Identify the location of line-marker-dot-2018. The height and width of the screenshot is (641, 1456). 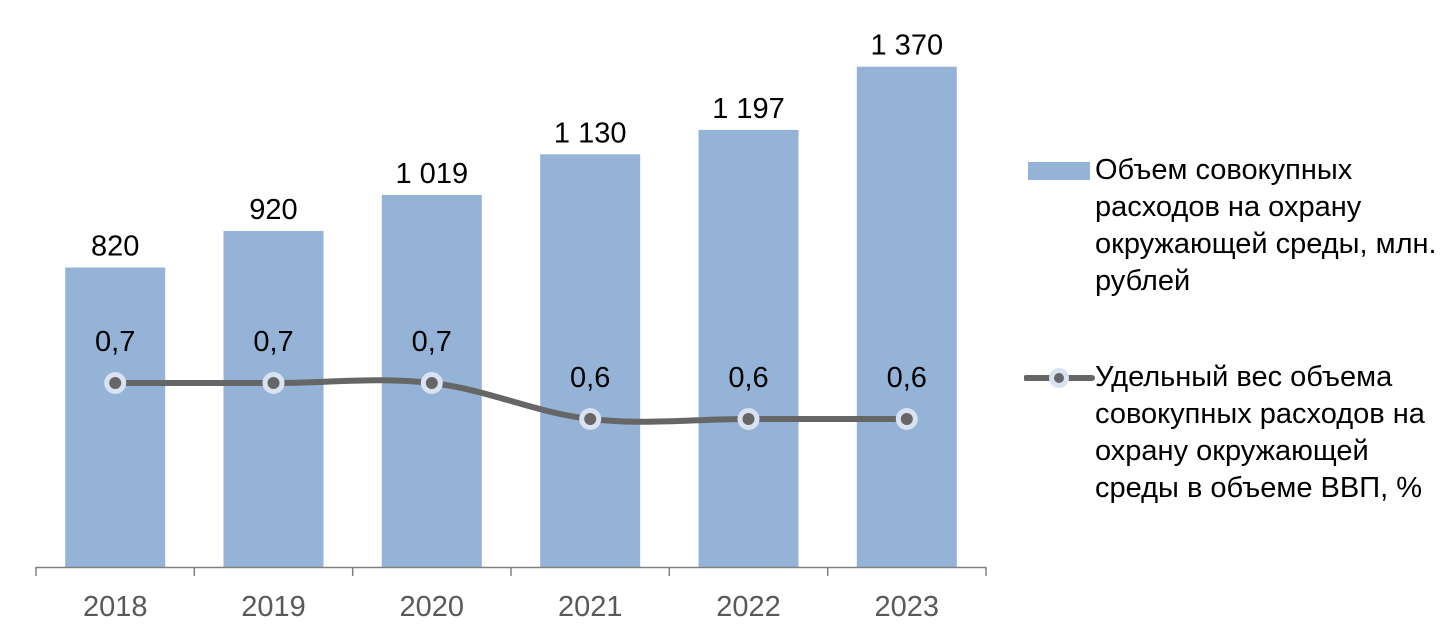
(115, 383).